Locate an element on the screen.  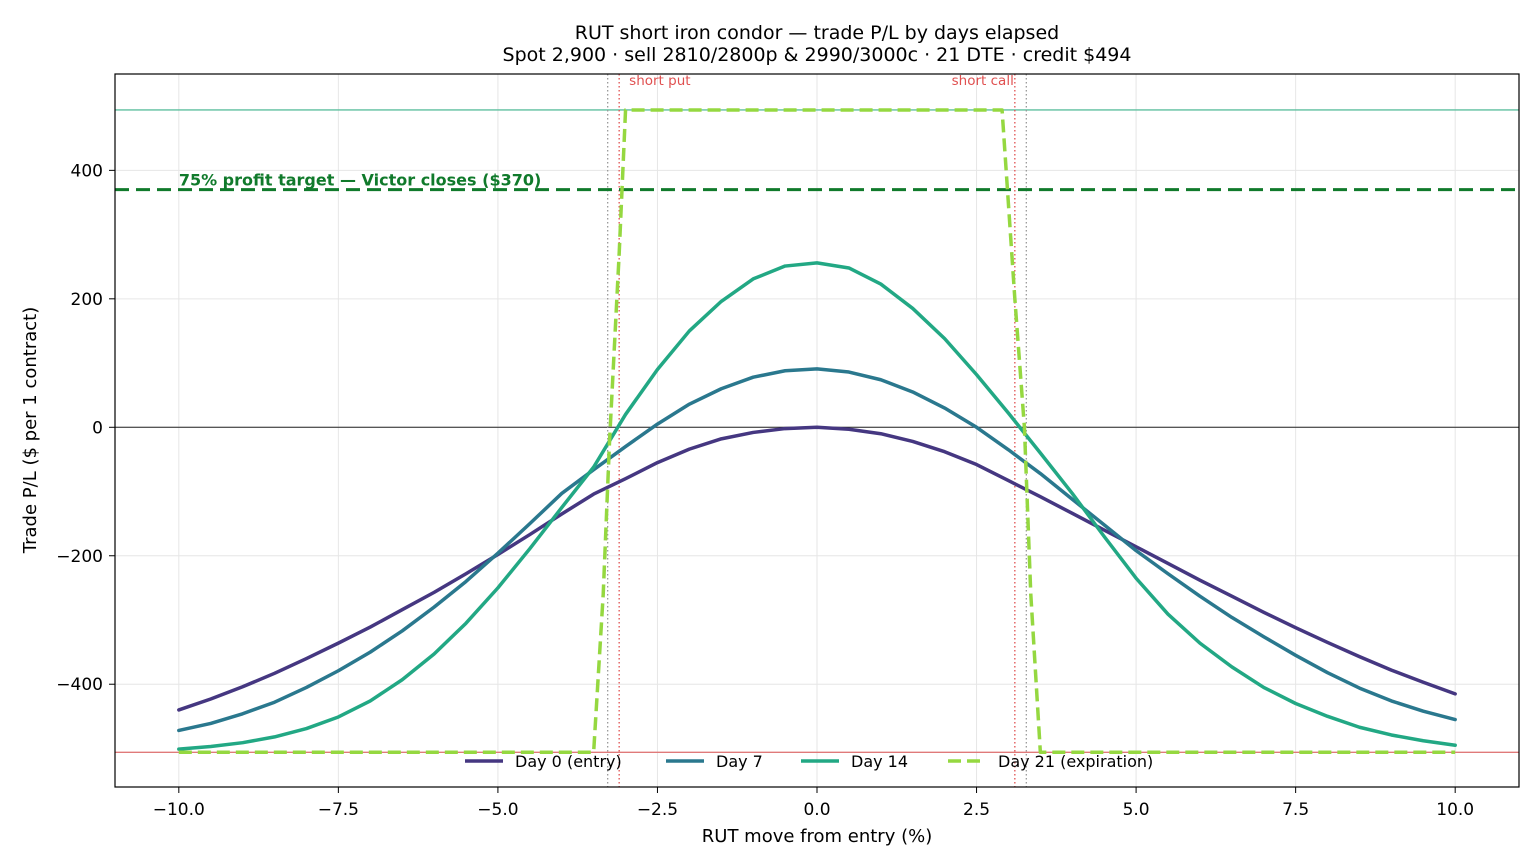
x-tick-label: 2.5 is located at coordinates (976, 810).